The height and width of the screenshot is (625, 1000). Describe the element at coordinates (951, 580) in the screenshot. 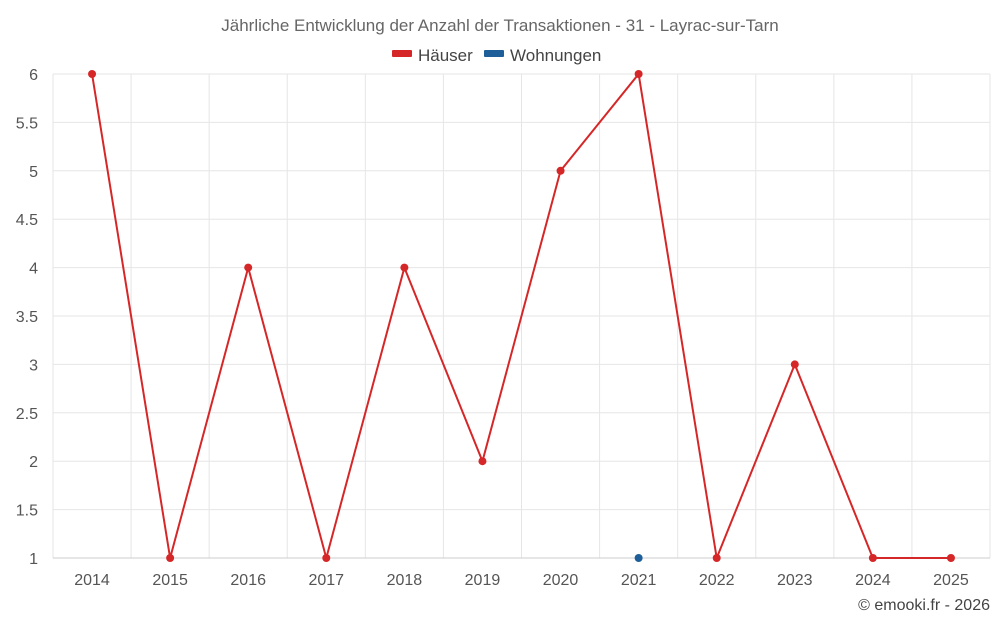

I see `x-tick-label: 2025` at that location.